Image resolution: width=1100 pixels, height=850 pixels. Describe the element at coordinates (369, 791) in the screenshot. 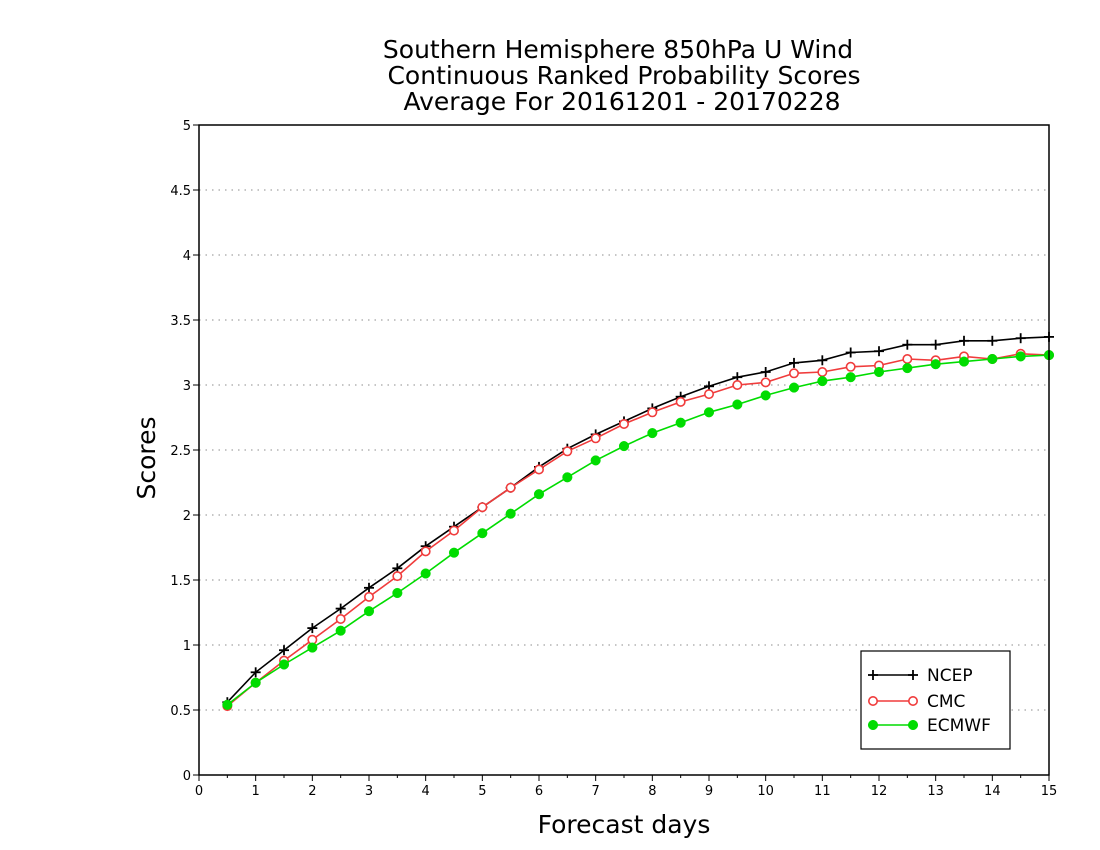

I see `x-tick-label: 3` at that location.